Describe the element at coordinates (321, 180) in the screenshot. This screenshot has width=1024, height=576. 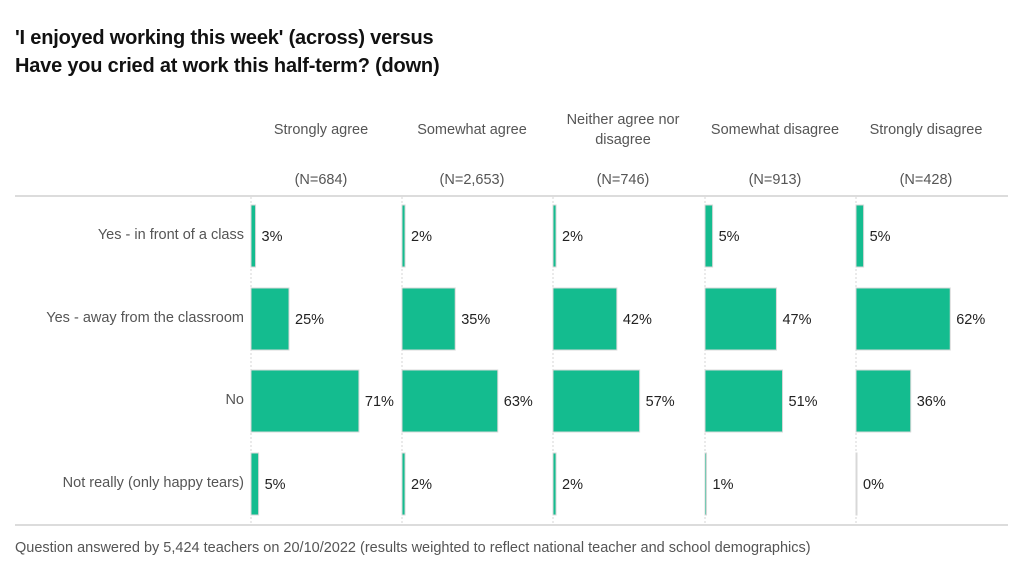
I see `column-sample-size: (N=684)` at that location.